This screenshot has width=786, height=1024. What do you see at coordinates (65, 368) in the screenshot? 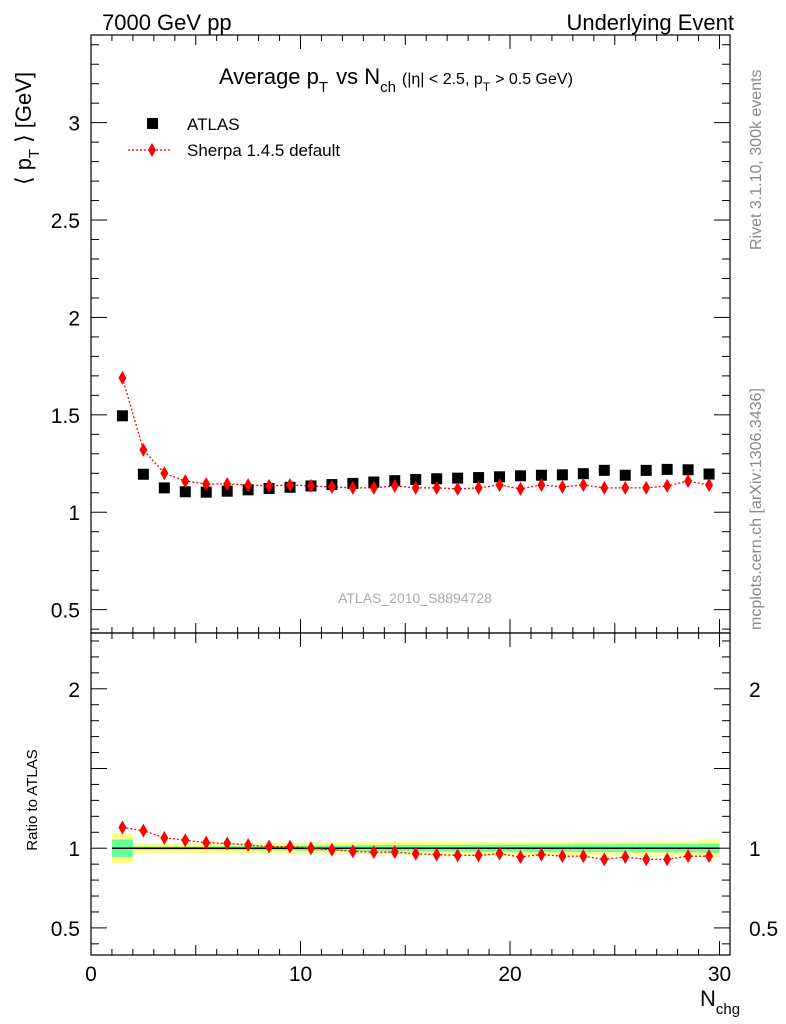
I see `top-y-tick-labels: 0.5 1 1.5 2 2.5 3` at bounding box center [65, 368].